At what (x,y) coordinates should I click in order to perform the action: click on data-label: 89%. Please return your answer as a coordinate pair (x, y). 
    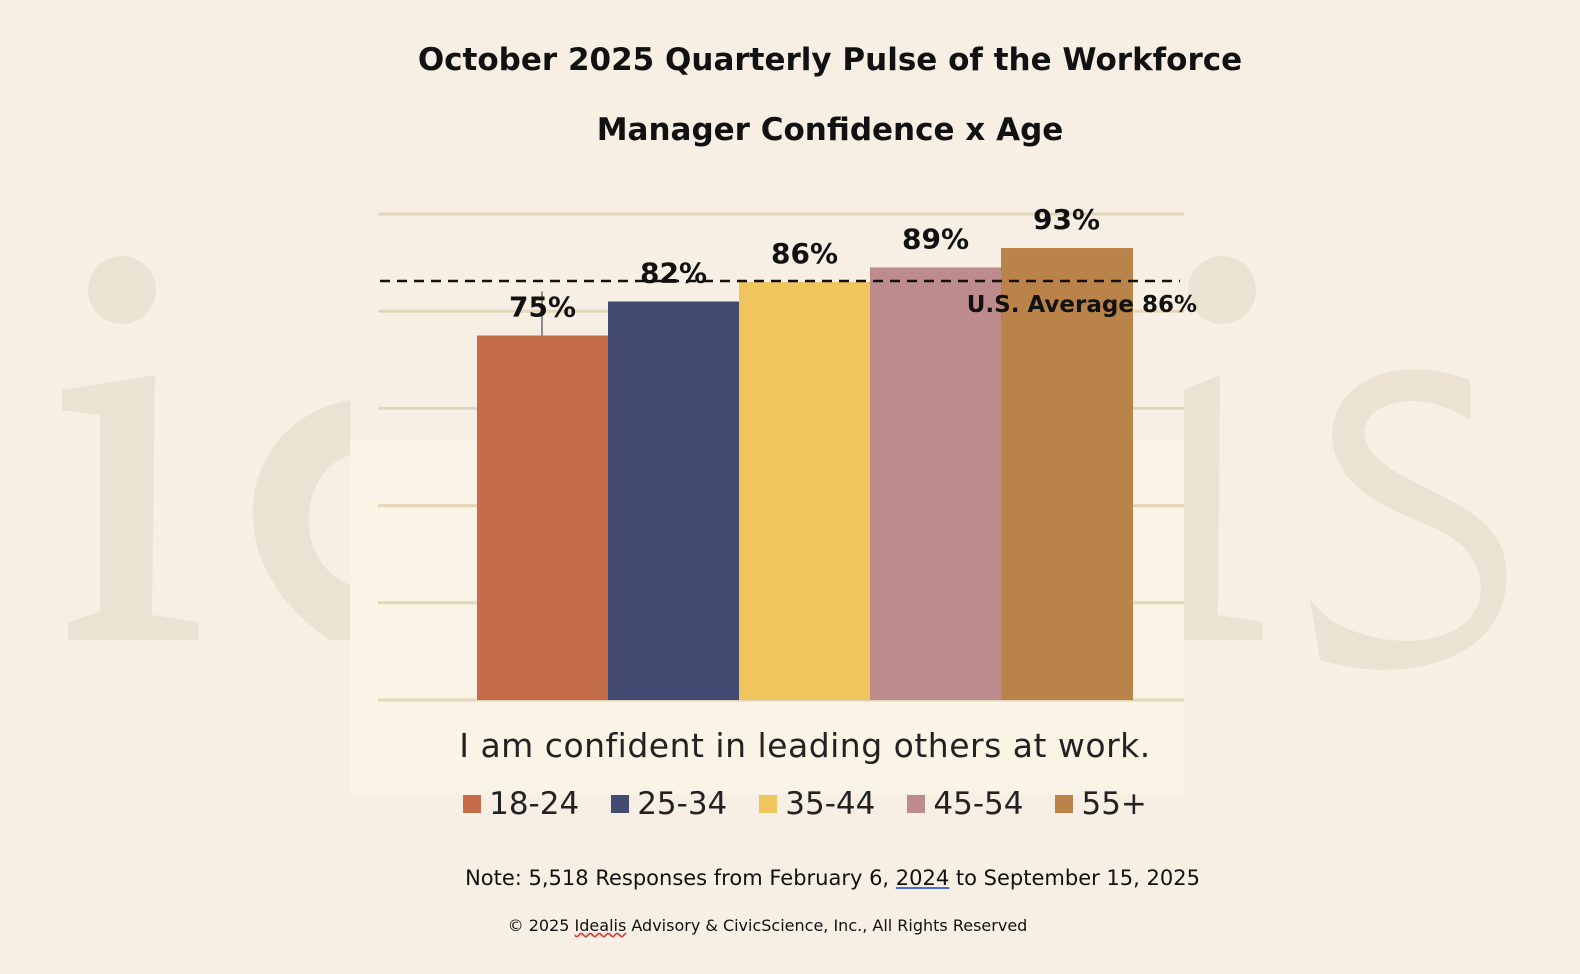
    Looking at the image, I should click on (935, 238).